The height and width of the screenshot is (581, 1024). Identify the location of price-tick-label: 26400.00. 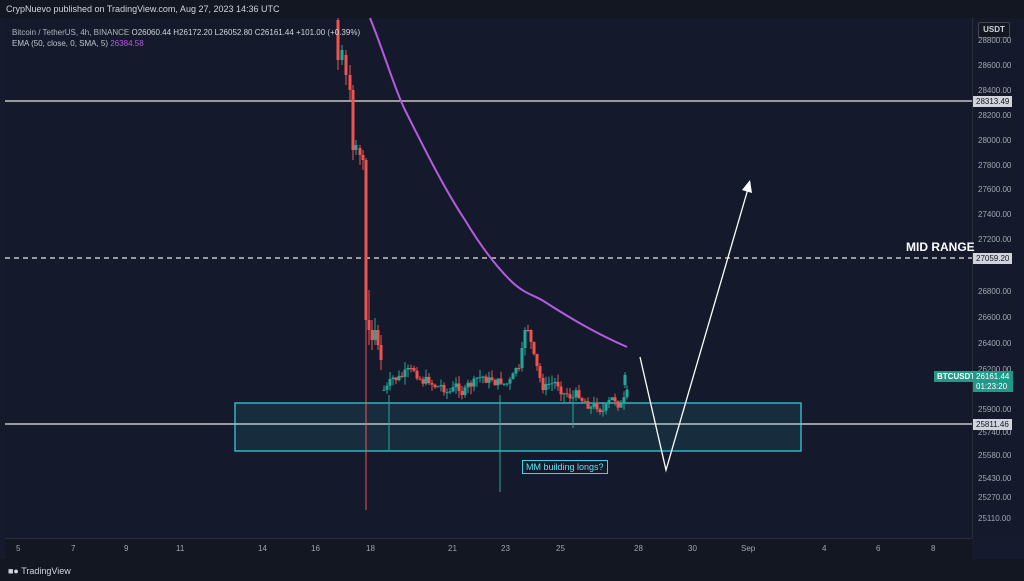
(995, 343).